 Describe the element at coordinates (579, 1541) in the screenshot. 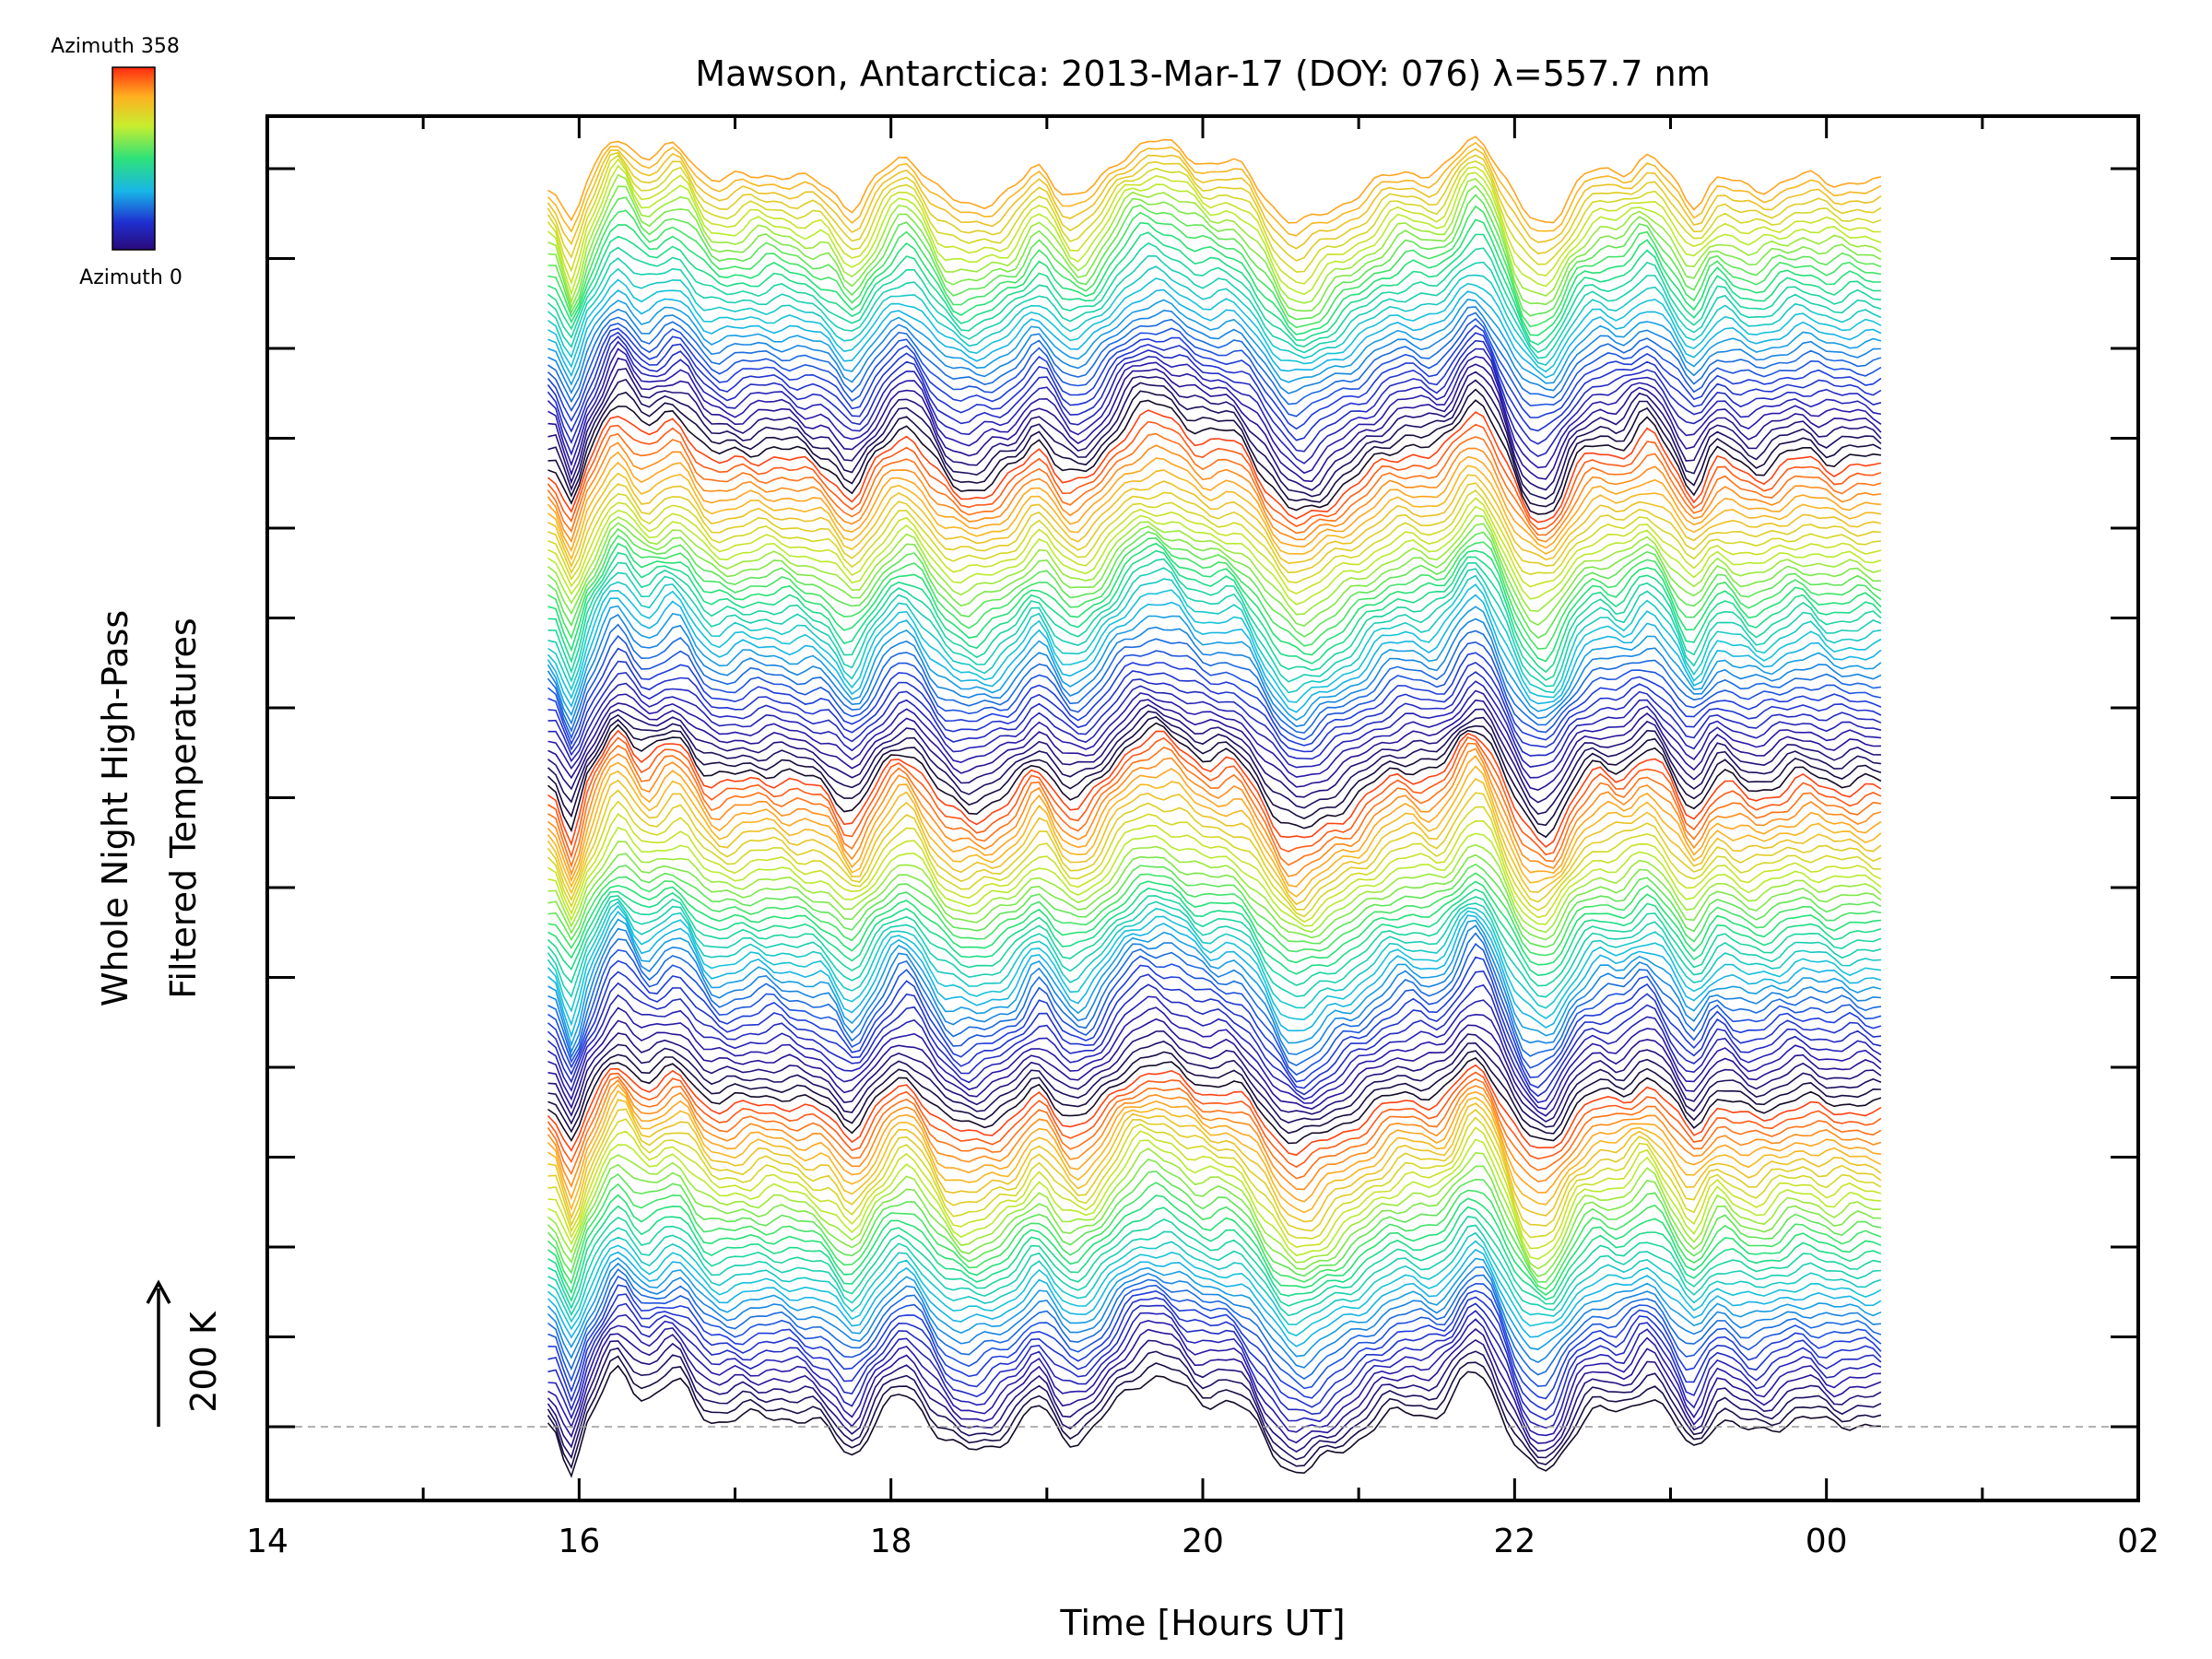

I see `x-tick-label: 16` at that location.